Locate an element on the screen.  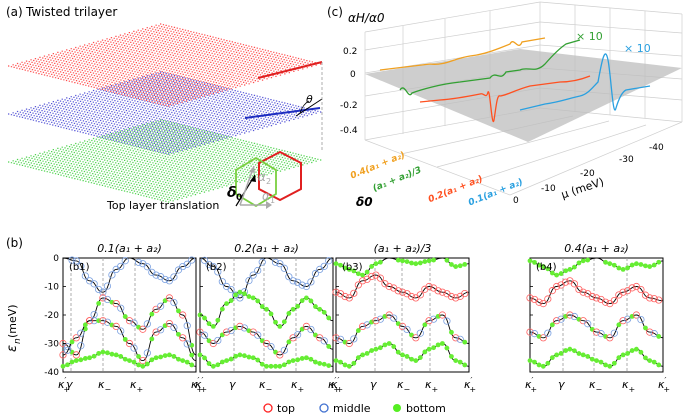
band-panel-1: (b1)0.1(a₁ + a₂)0-10-20-30-40κ′ +γ κ− κ+ κ′ + is located at coordinates (123, 318).